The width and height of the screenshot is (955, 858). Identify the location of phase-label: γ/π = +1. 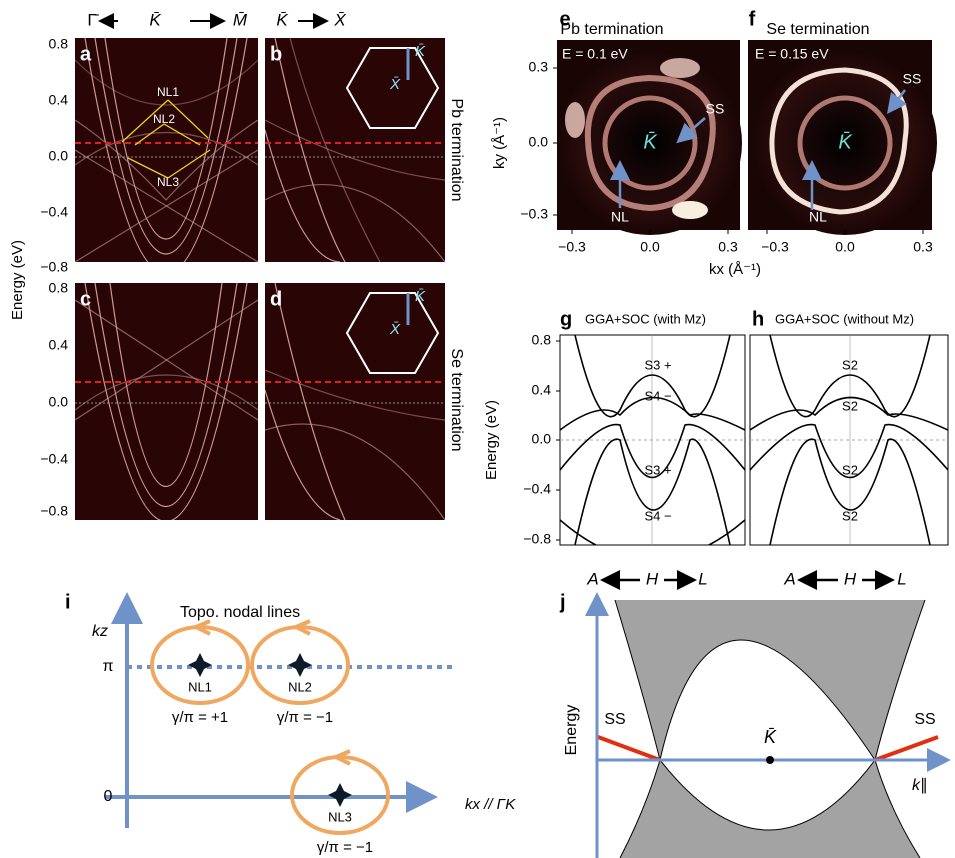
(200, 717).